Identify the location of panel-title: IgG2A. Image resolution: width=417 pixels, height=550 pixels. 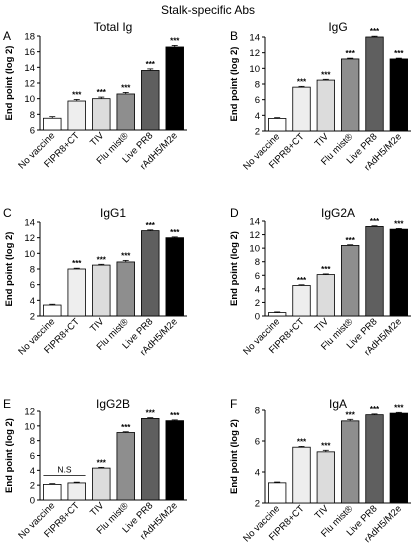
(338, 213).